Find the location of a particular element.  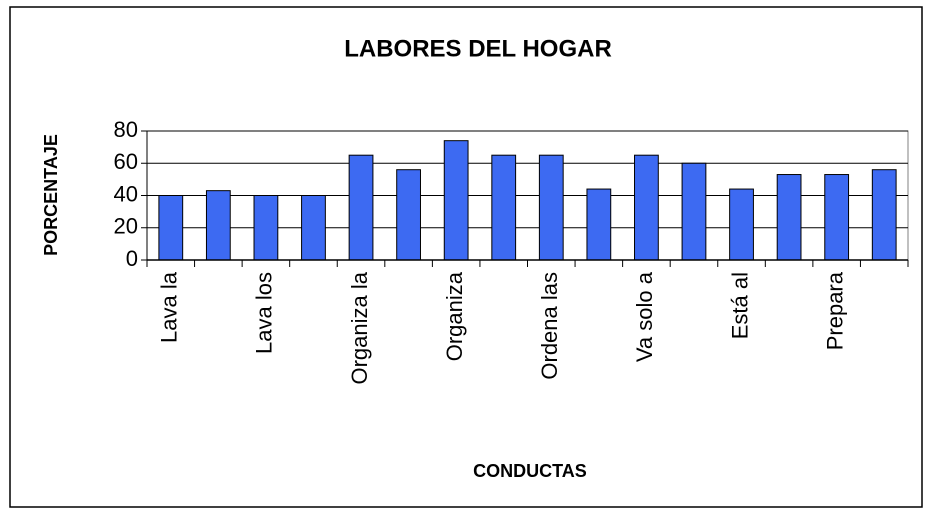

y-axis-title: PORCENTAJE is located at coordinates (51, 195).